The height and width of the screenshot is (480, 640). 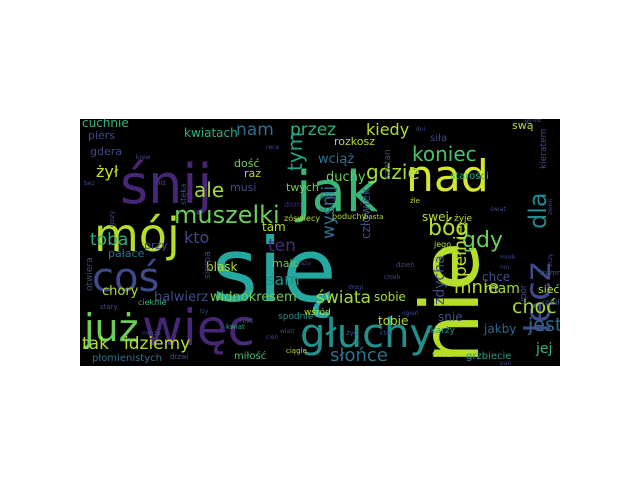 What do you see at coordinates (496, 277) in the screenshot?
I see `word-cloud-word: chce` at bounding box center [496, 277].